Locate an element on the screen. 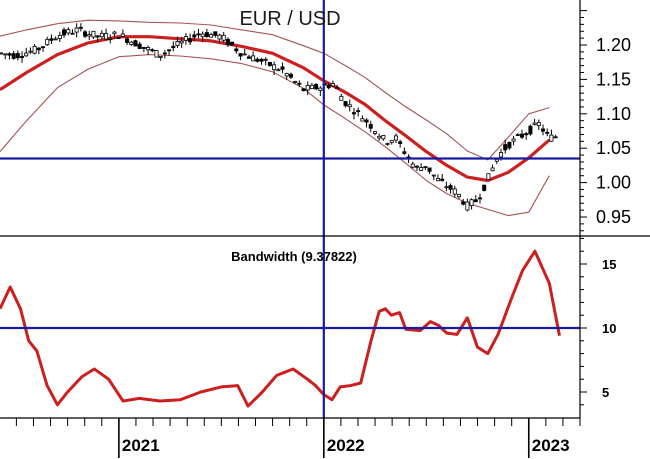  bandwidth-tick-label: 5 is located at coordinates (605, 392).